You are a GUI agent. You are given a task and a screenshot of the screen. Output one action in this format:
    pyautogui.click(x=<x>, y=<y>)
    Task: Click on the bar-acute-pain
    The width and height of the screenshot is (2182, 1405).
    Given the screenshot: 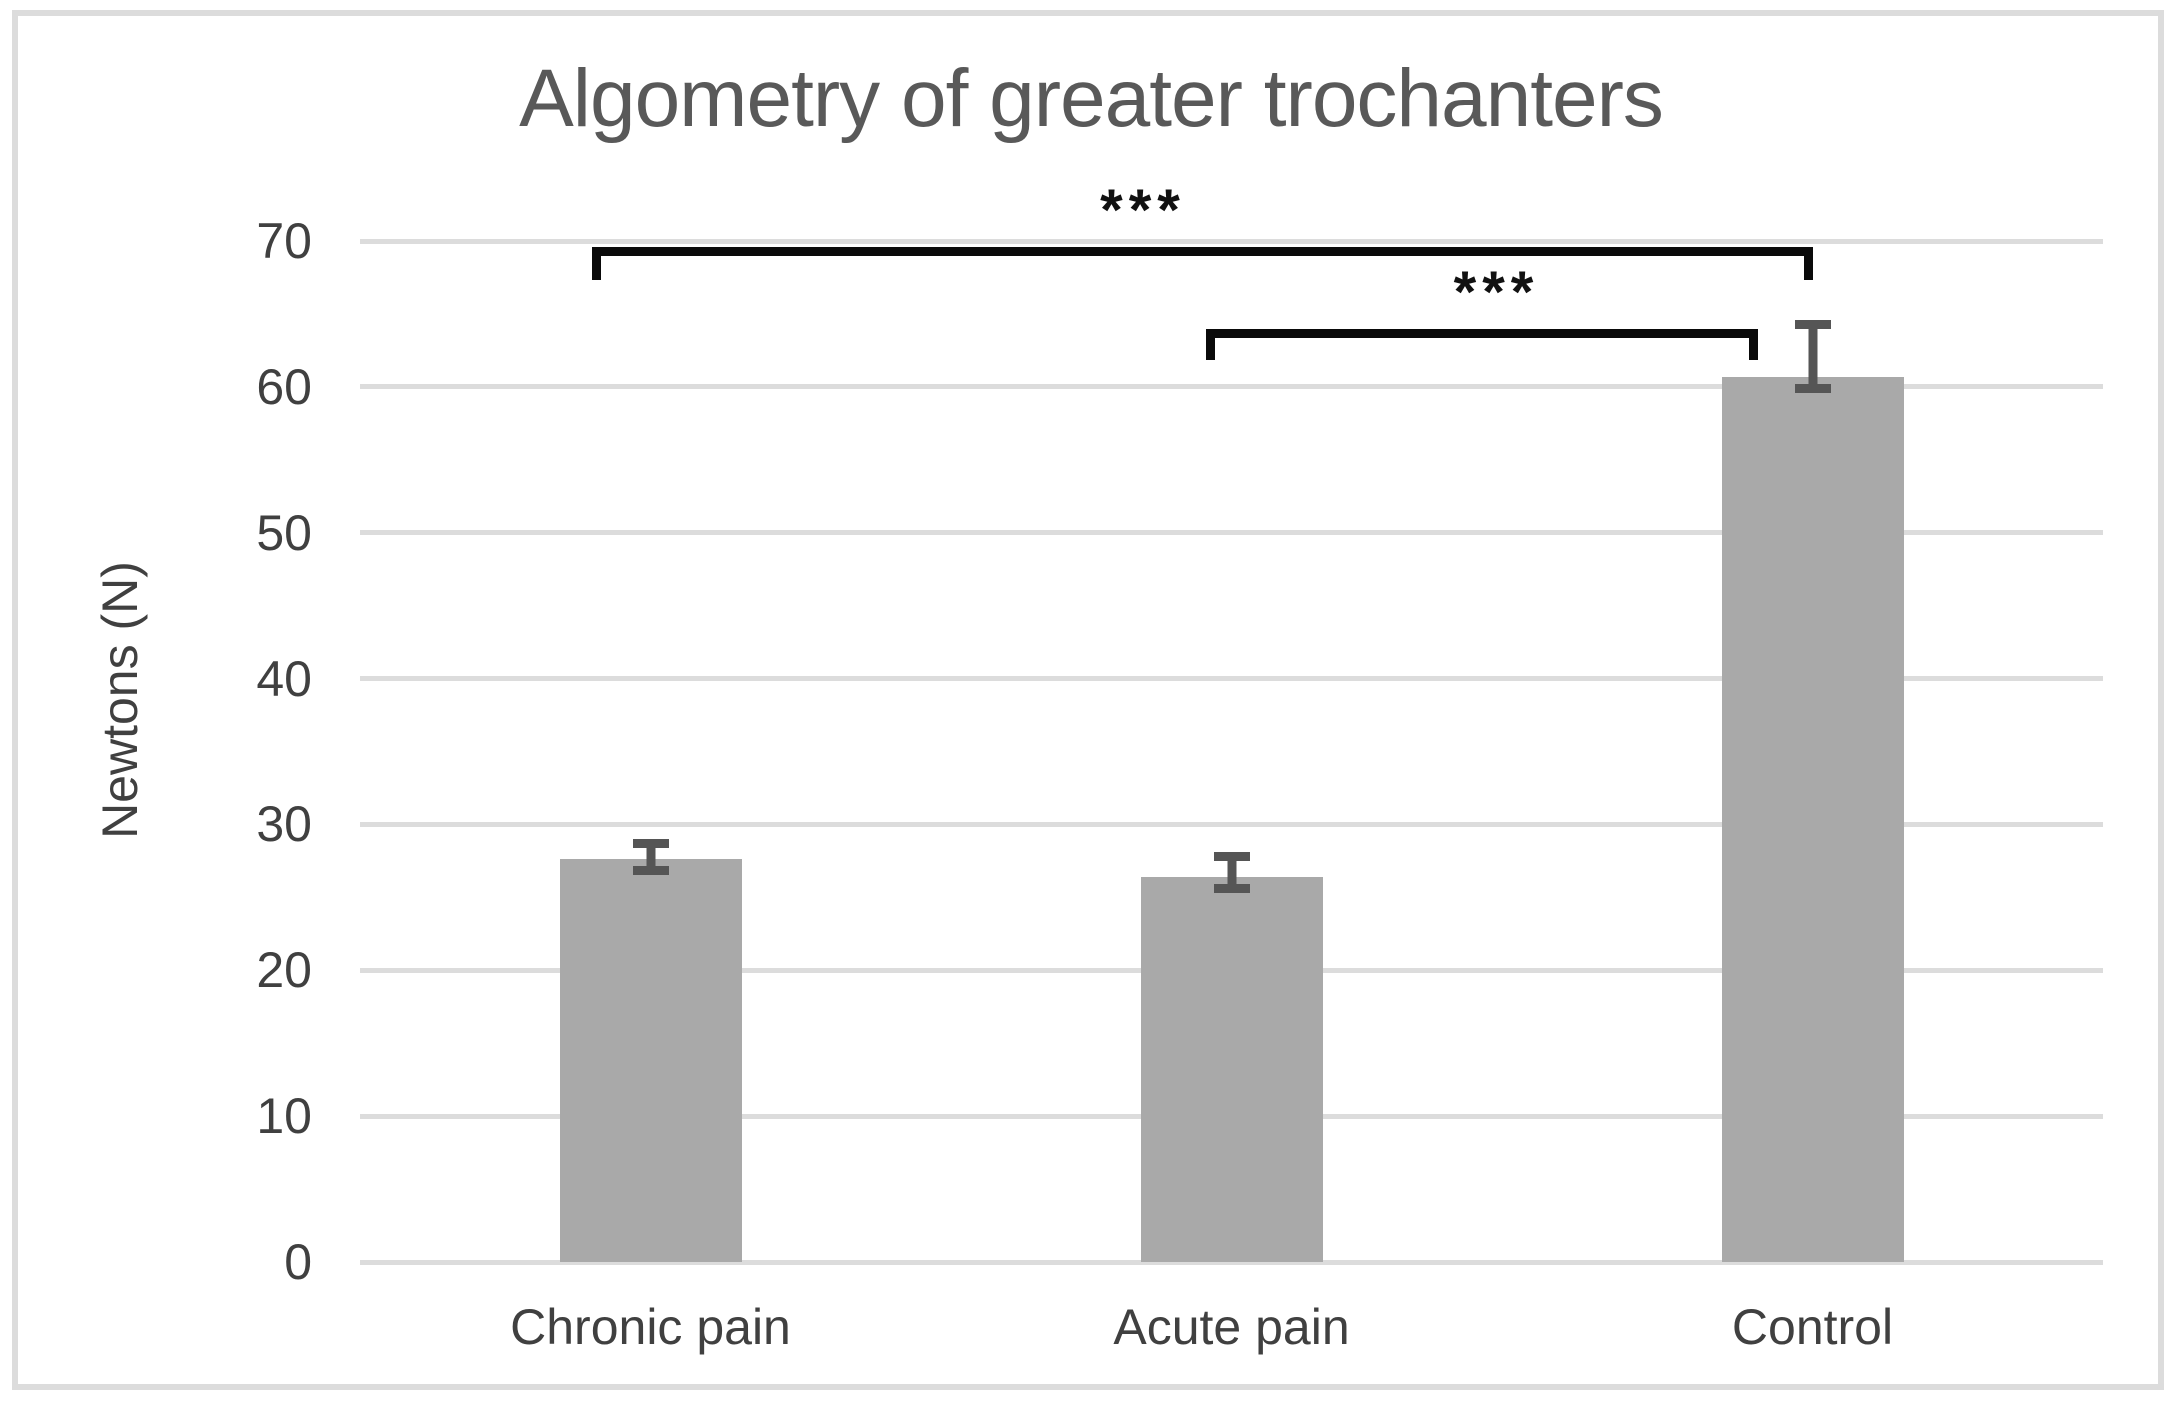 What is the action you would take?
    pyautogui.click(x=1231, y=1069)
    